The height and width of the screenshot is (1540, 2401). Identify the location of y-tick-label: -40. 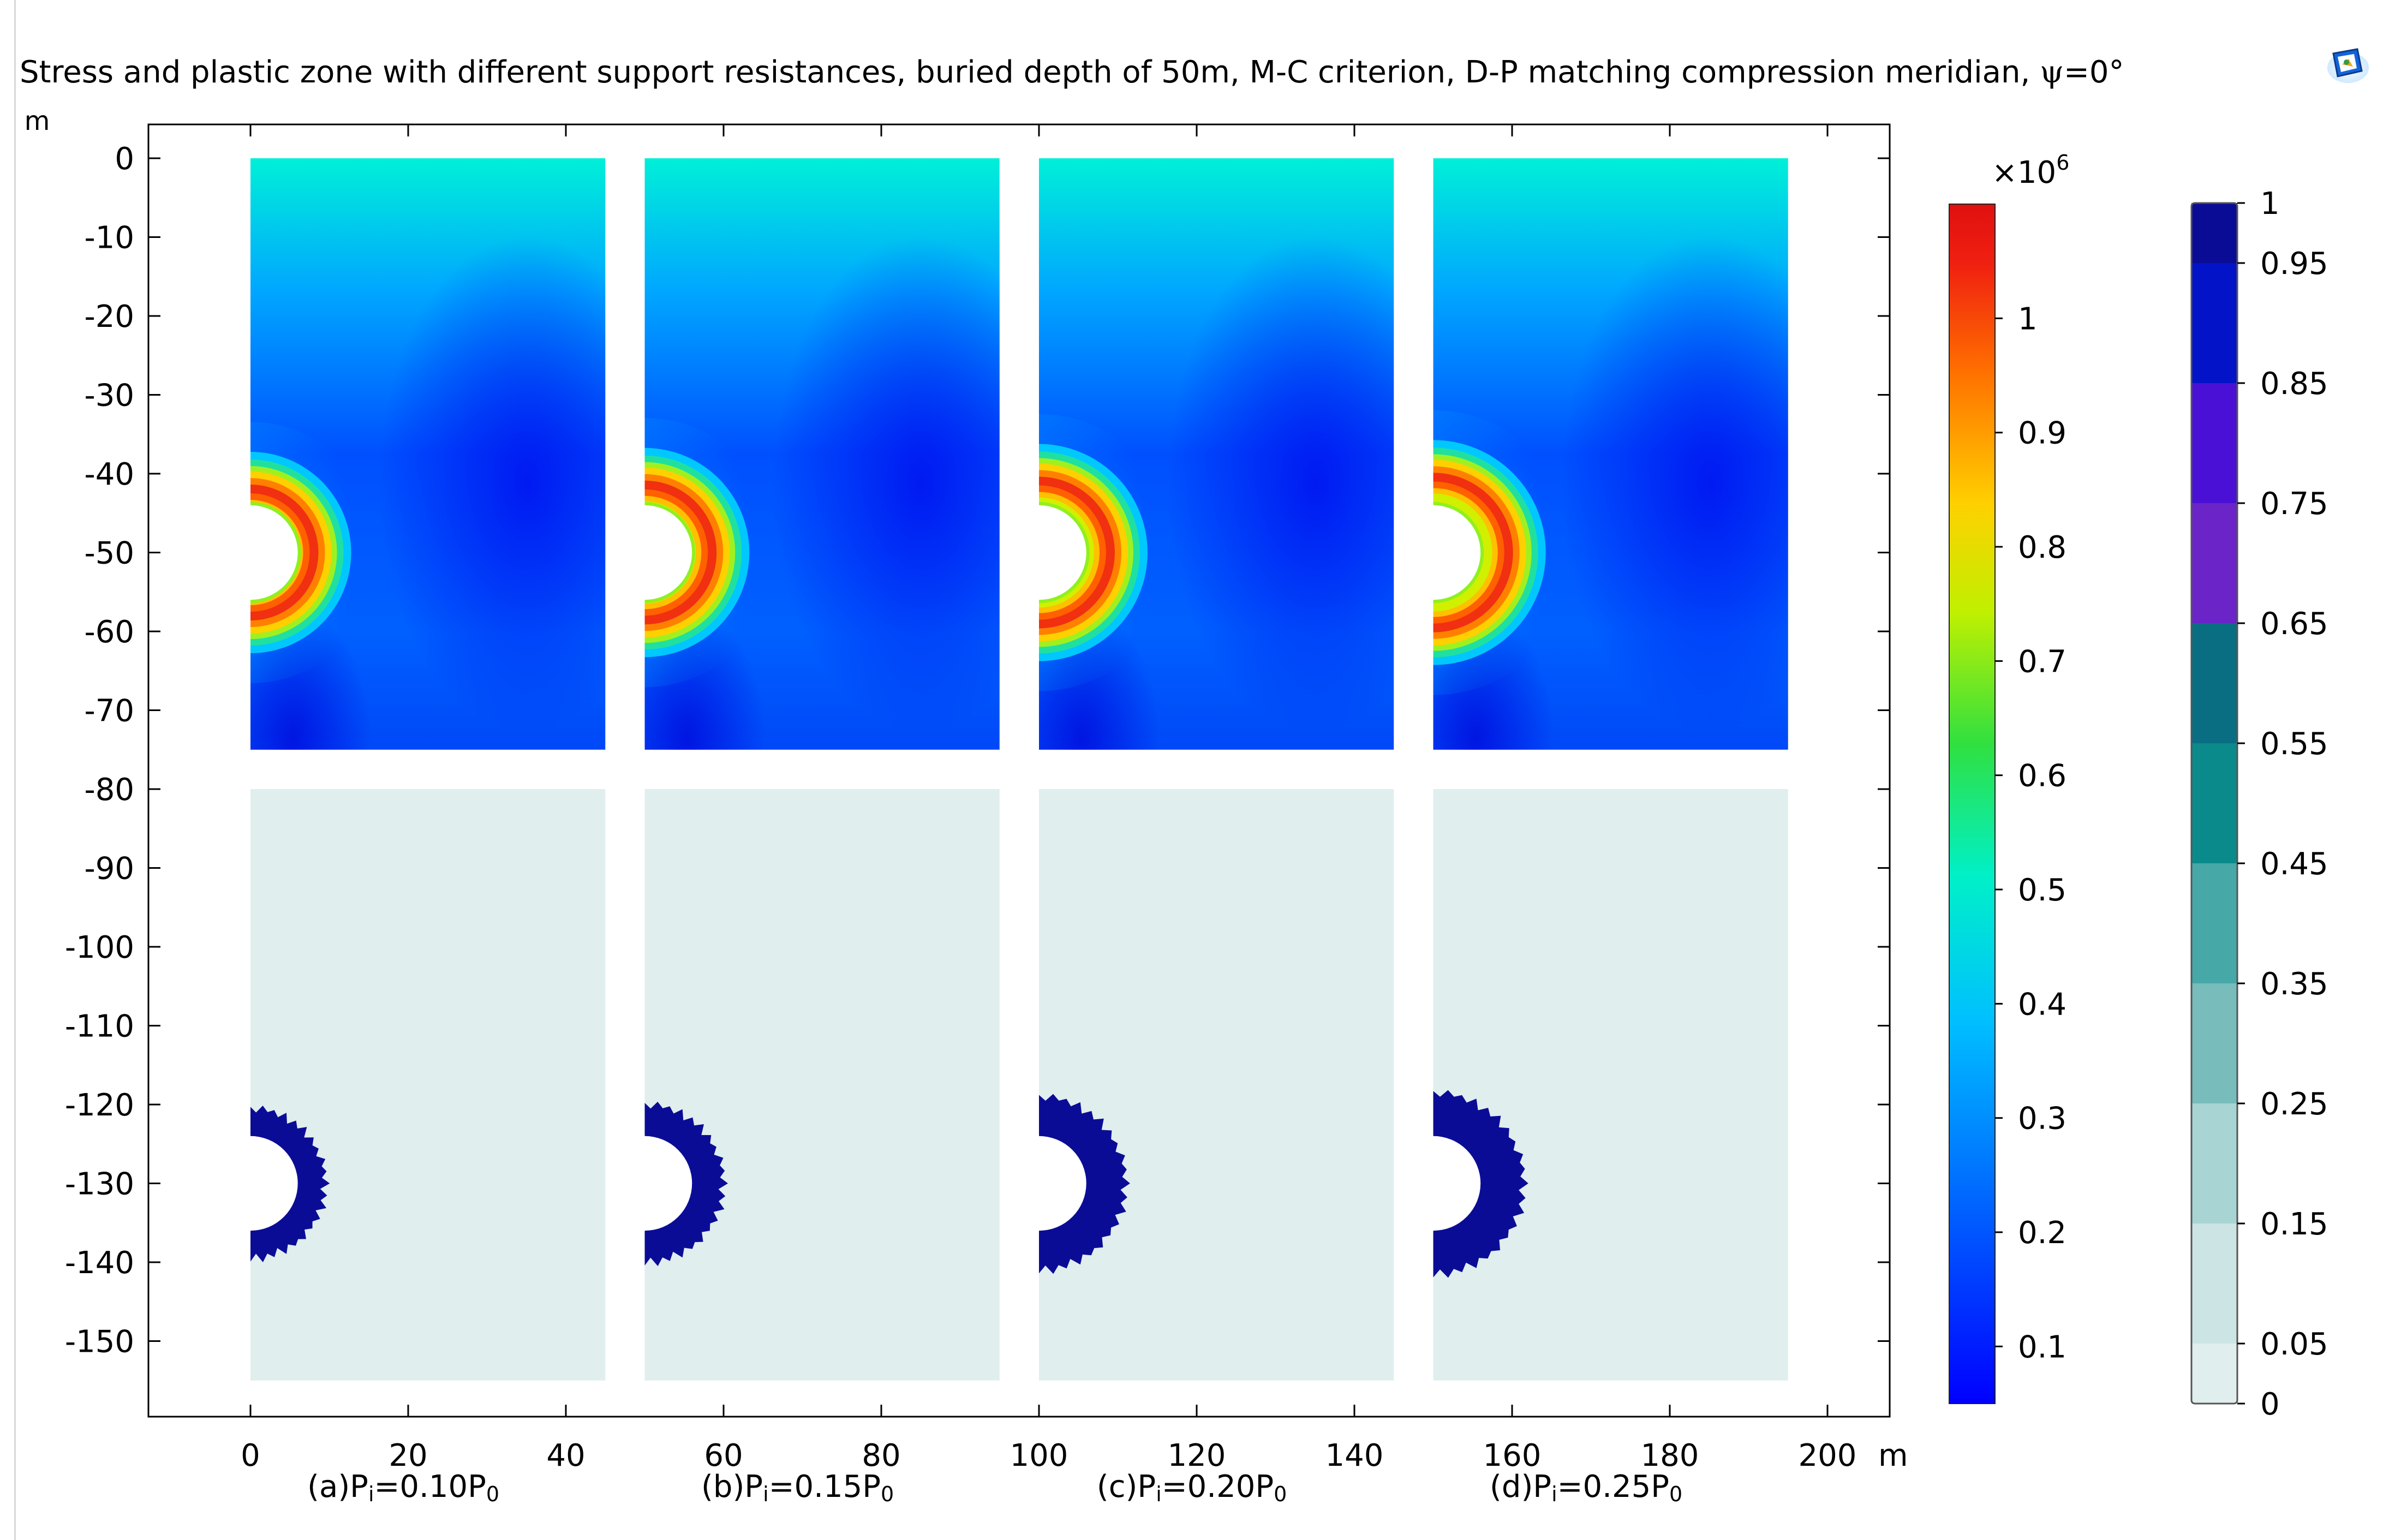
(109, 475).